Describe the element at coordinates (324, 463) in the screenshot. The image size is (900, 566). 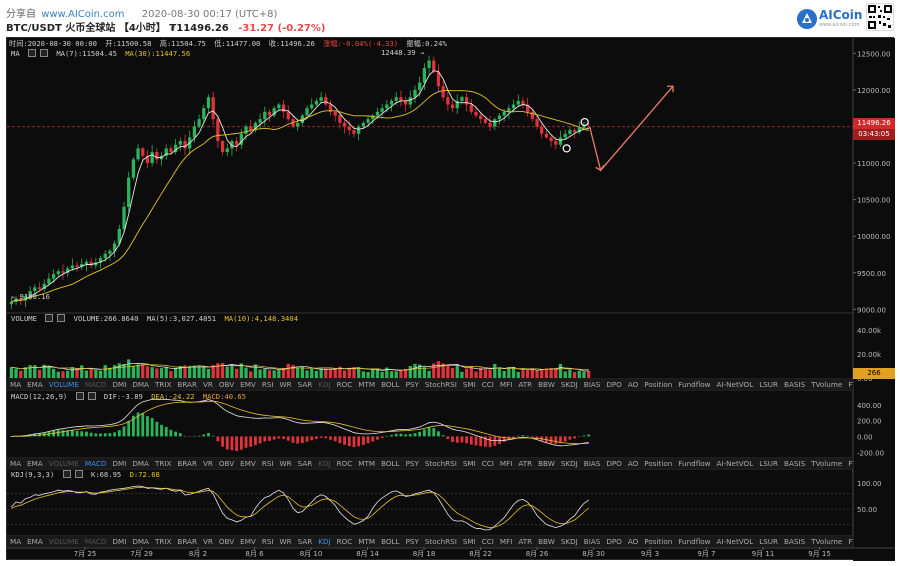
I see `indicator-tab-kdj: KDJ` at that location.